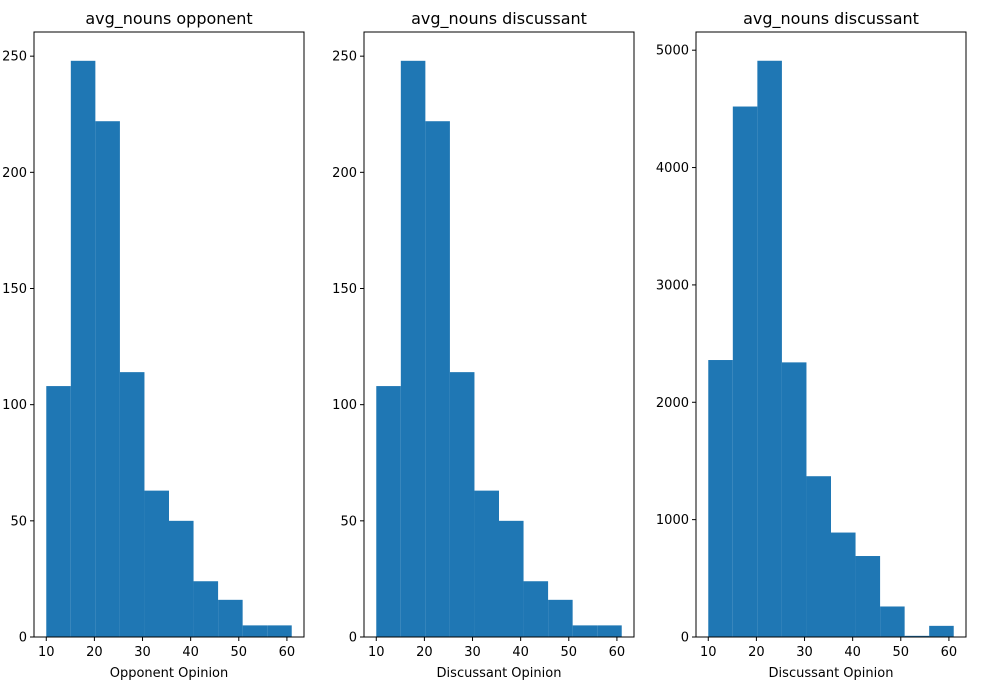 The height and width of the screenshot is (694, 989). Describe the element at coordinates (672, 285) in the screenshot. I see `y-tick-label: 3000` at that location.